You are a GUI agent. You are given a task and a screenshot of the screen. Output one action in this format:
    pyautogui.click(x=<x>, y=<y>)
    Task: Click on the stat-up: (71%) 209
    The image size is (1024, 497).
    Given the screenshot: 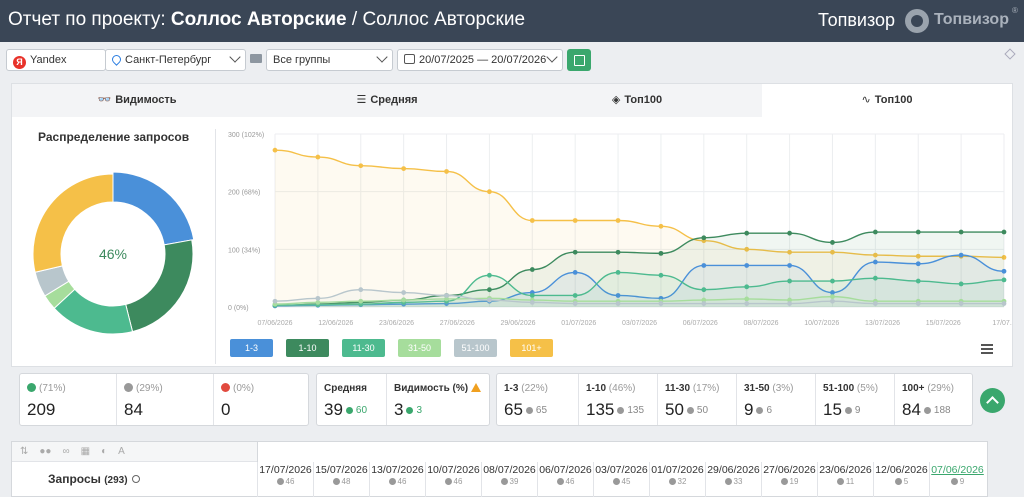 What is the action you would take?
    pyautogui.click(x=68, y=399)
    